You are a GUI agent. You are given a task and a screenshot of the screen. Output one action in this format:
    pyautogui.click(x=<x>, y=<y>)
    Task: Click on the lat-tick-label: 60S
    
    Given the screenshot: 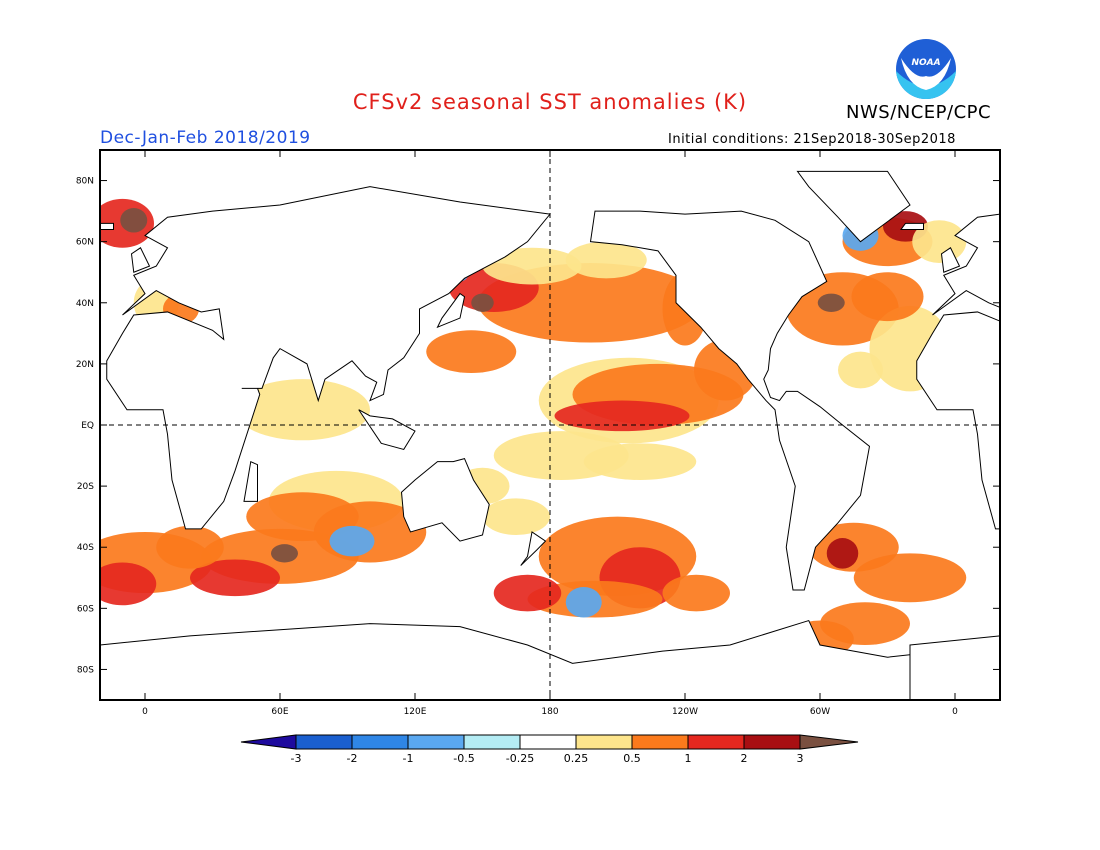 What is the action you would take?
    pyautogui.click(x=85, y=609)
    